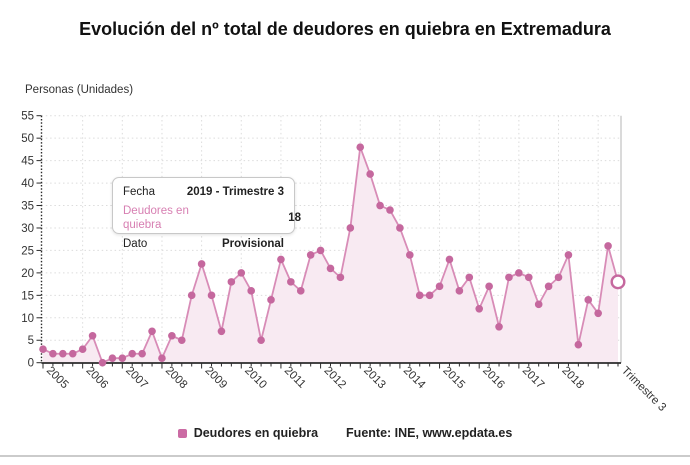 The width and height of the screenshot is (690, 465). Describe the element at coordinates (135, 244) in the screenshot. I see `tooltip-label: Dato` at that location.